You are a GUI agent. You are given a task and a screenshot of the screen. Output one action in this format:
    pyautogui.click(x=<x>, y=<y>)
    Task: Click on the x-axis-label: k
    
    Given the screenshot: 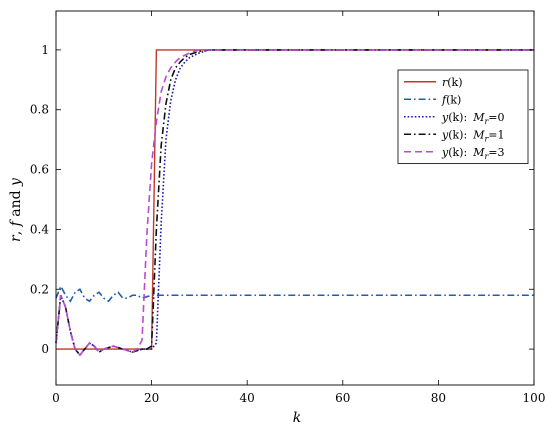 What is the action you would take?
    pyautogui.click(x=297, y=418)
    